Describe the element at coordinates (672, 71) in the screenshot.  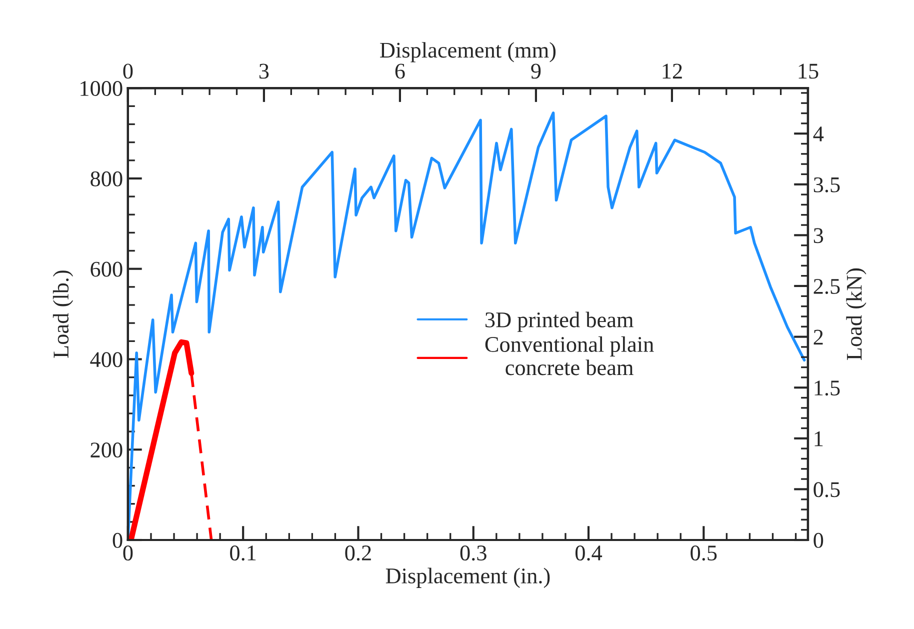
I see `x2-tick-label: 12` at that location.